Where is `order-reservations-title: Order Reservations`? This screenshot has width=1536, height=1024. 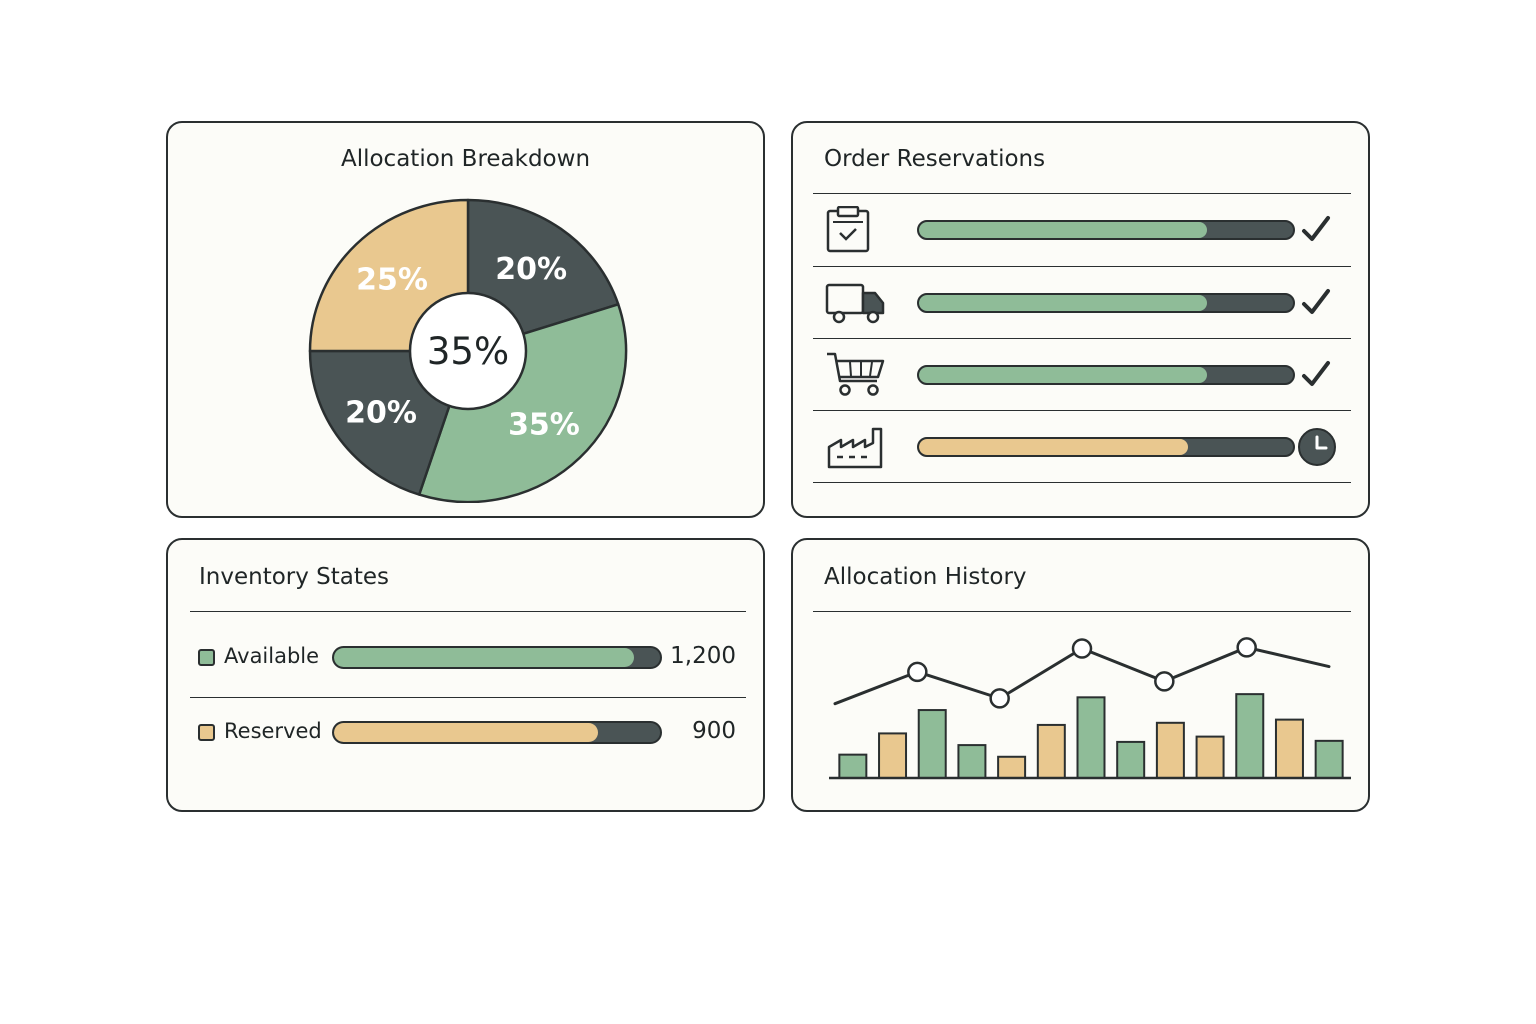 order-reservations-title: Order Reservations is located at coordinates (935, 159).